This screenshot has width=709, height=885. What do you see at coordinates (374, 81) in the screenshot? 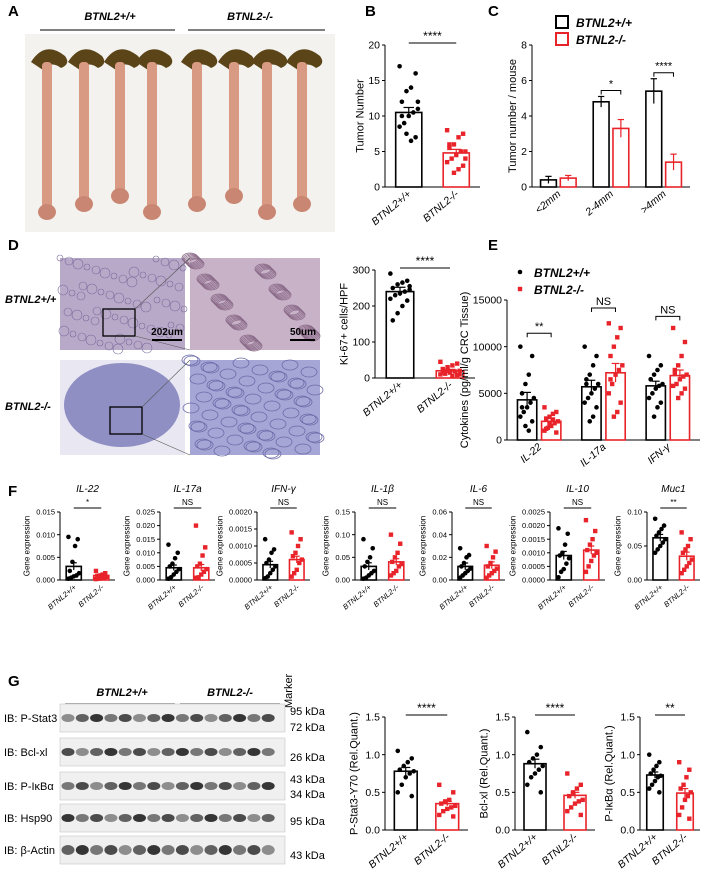
I see `y-tick-label: 15` at bounding box center [374, 81].